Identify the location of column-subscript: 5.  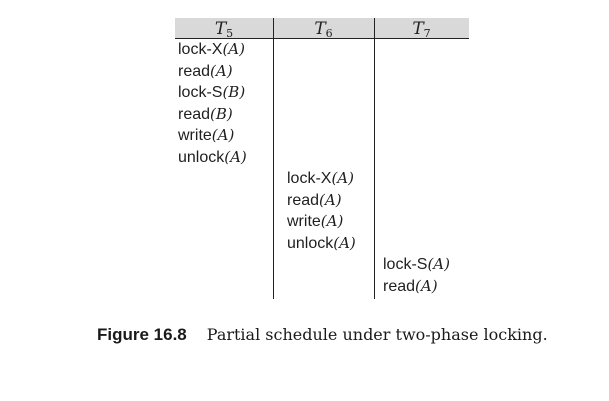
(230, 33).